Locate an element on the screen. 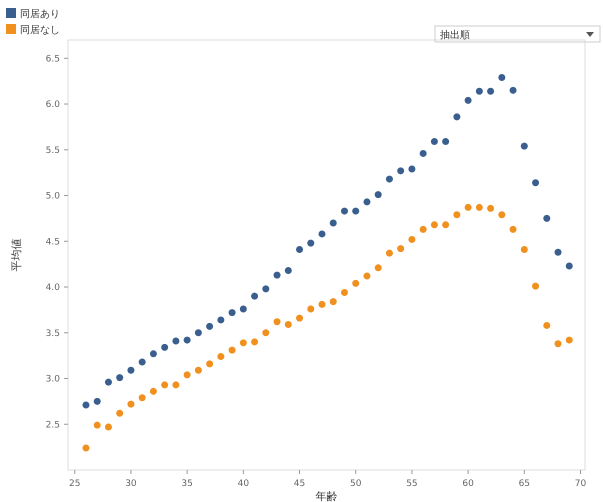 The image size is (603, 502). y-tick-label: 4.0 is located at coordinates (53, 288).